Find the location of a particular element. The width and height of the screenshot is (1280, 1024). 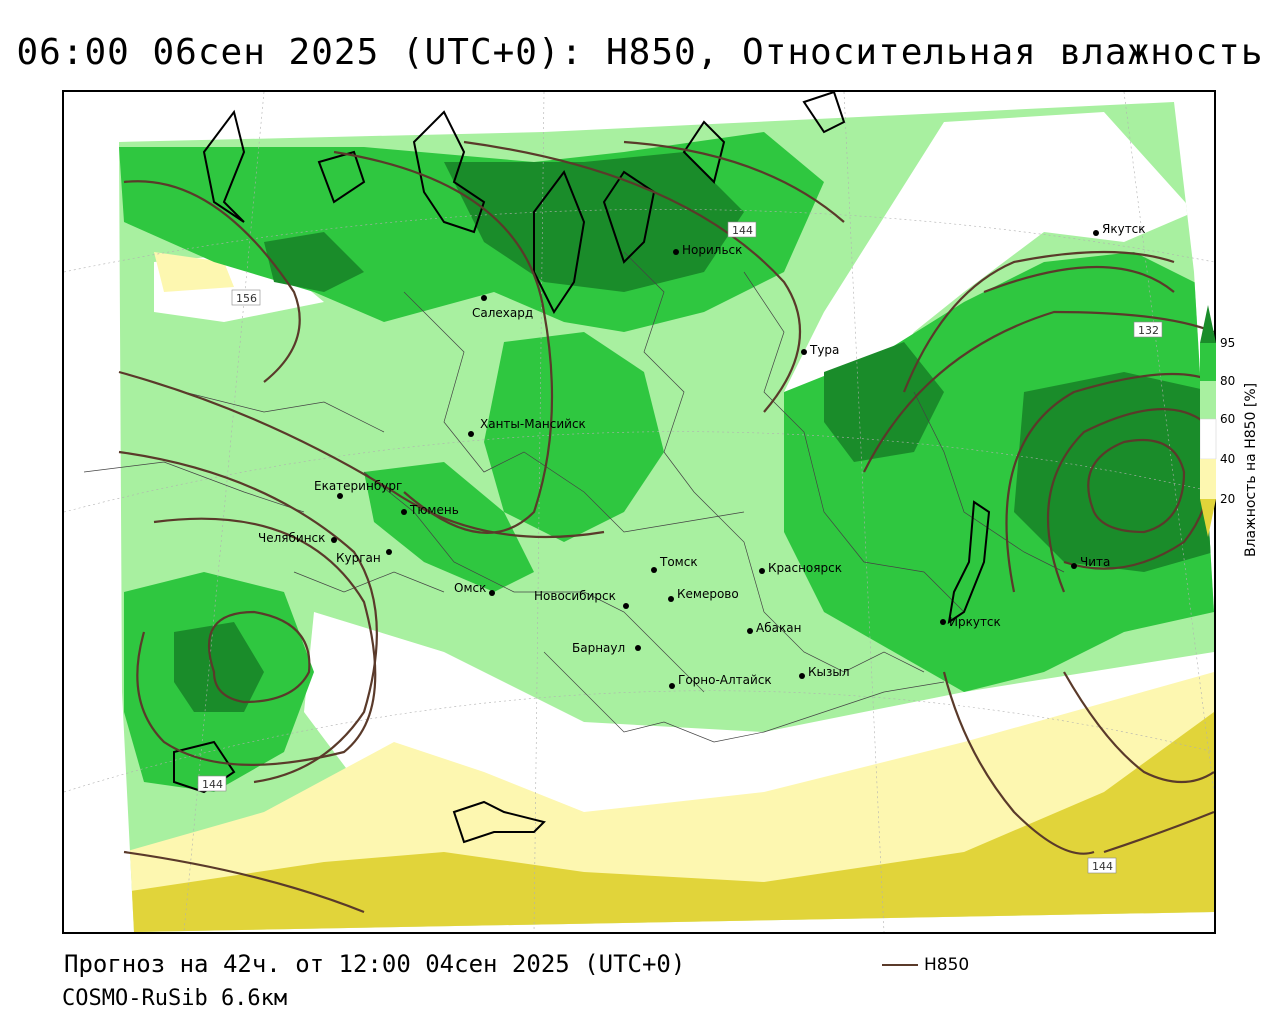

city-label: Тюмень is located at coordinates (434, 510).